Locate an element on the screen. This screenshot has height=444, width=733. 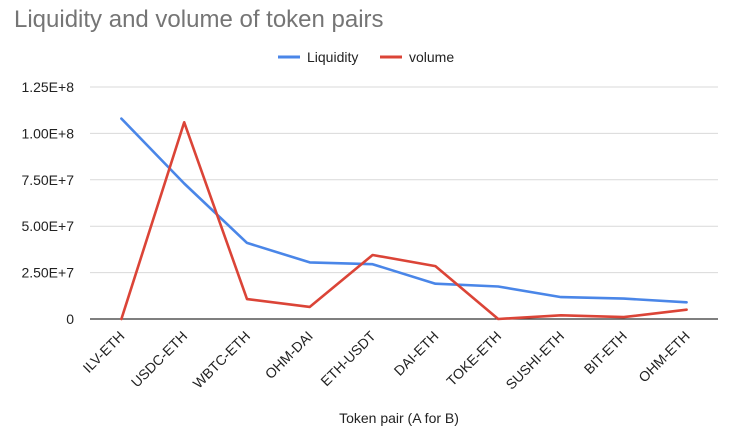
y-tick-label: 5.00E+7 is located at coordinates (47, 226).